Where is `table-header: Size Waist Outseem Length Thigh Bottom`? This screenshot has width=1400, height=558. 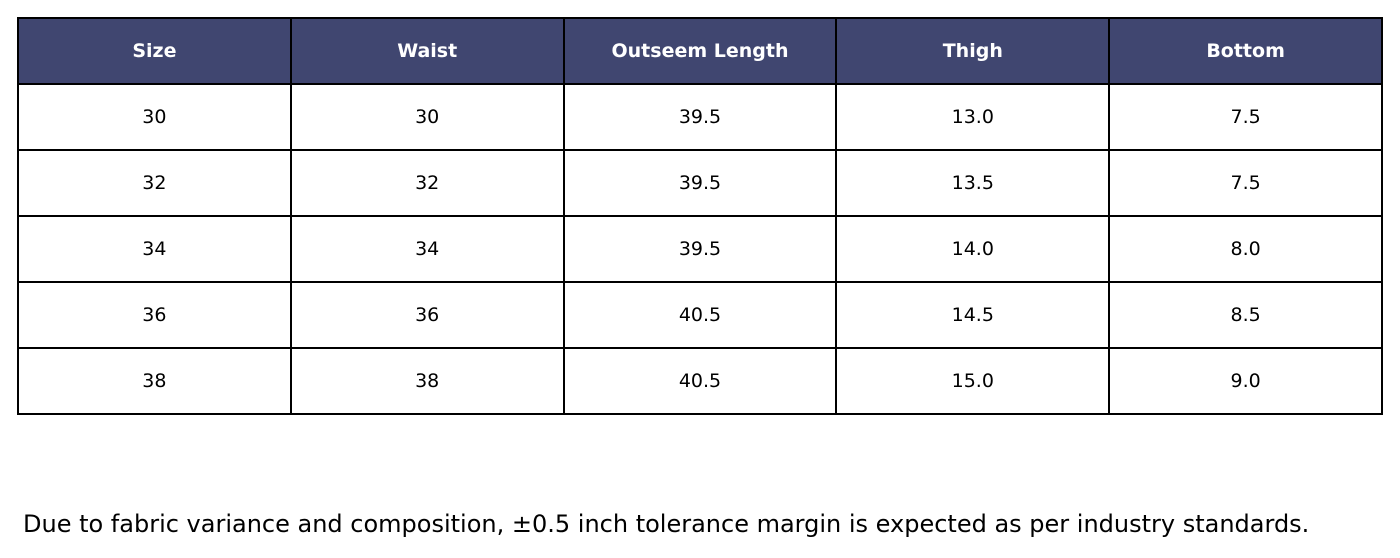 table-header: Size Waist Outseem Length Thigh Bottom is located at coordinates (700, 51).